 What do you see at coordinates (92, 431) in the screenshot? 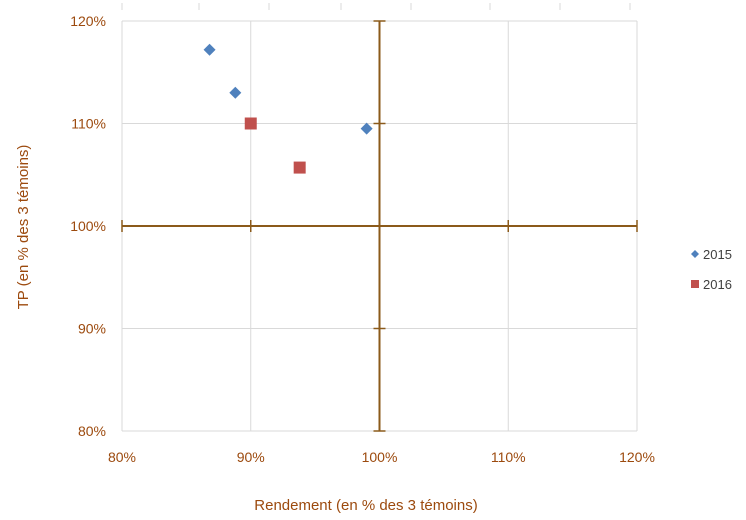
I see `y-tick-label: 80%` at bounding box center [92, 431].